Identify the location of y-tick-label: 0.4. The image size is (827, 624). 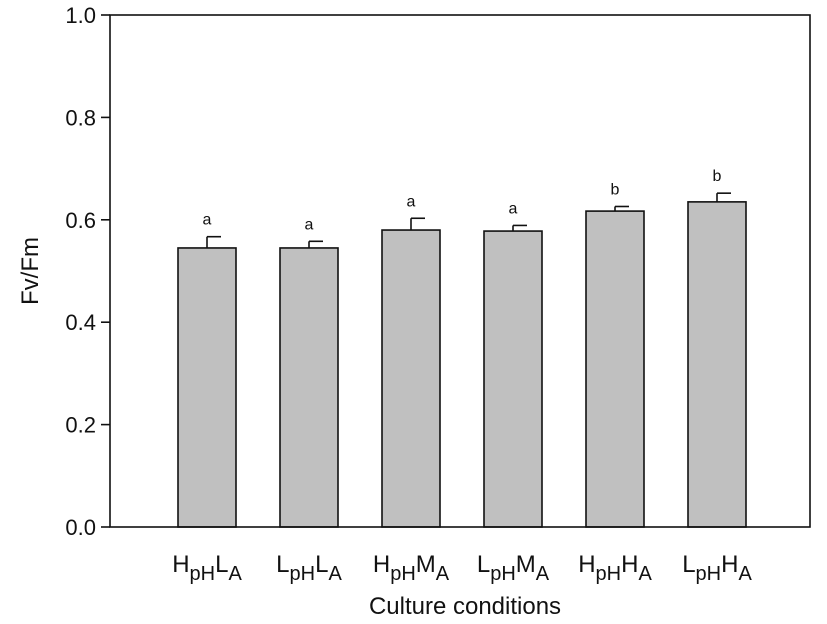
(80, 322).